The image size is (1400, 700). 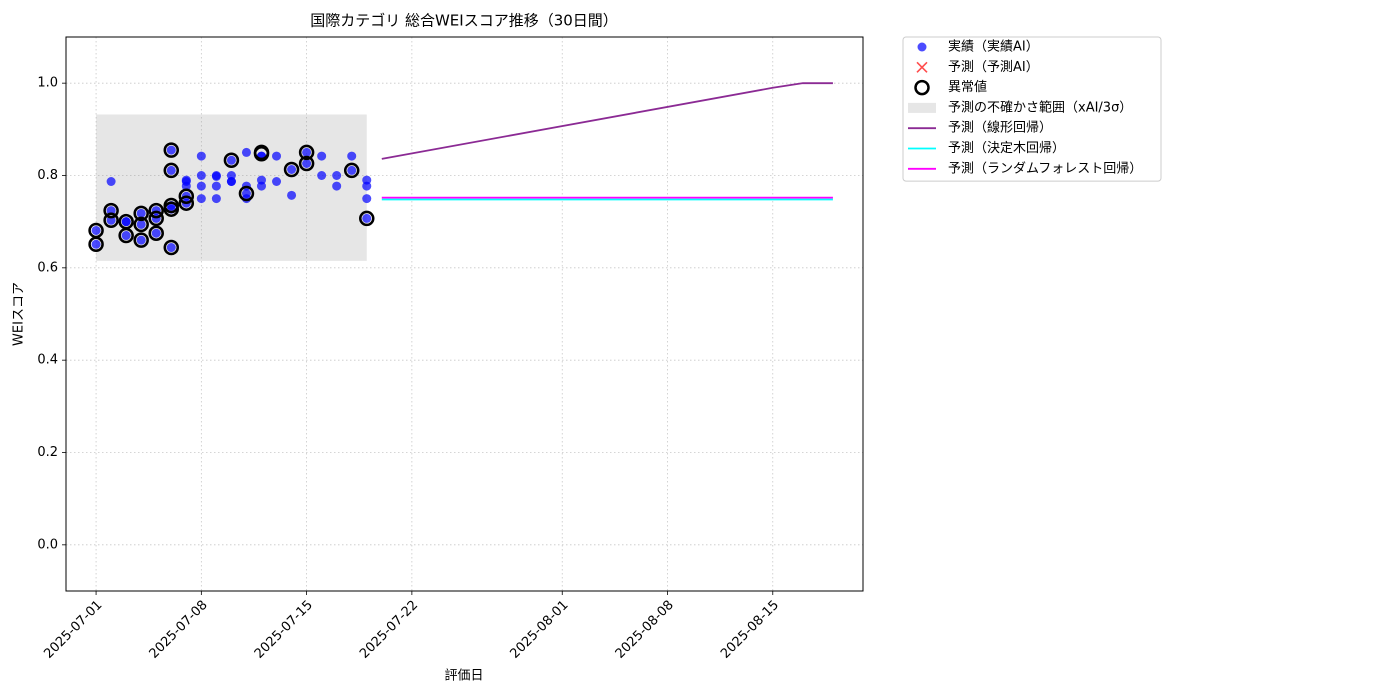 I want to click on legend-label: 予測（決定木回帰）, so click(x=1006, y=148).